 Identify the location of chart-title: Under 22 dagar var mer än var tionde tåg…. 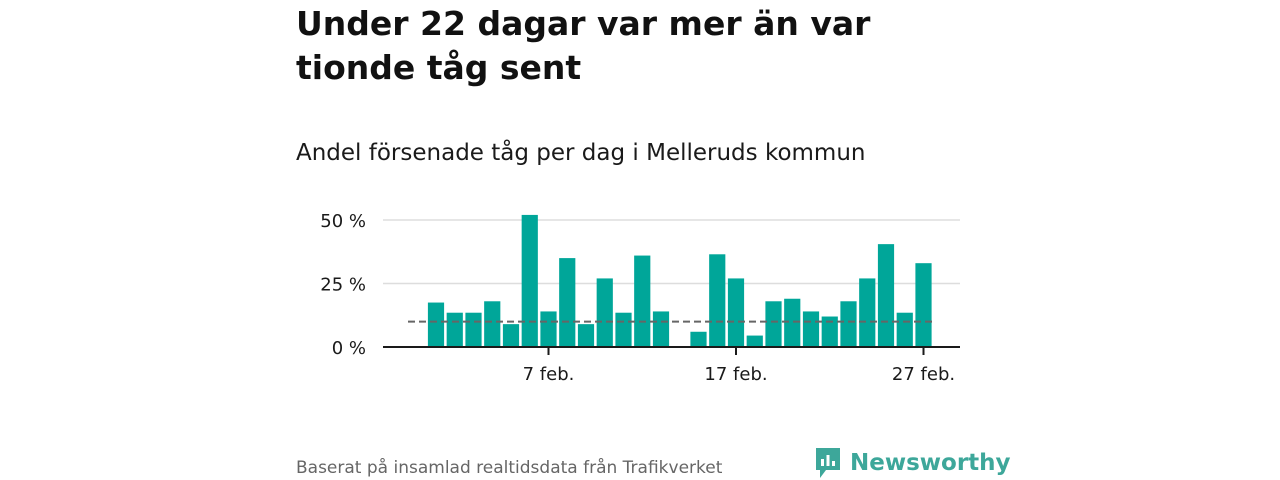
(583, 45).